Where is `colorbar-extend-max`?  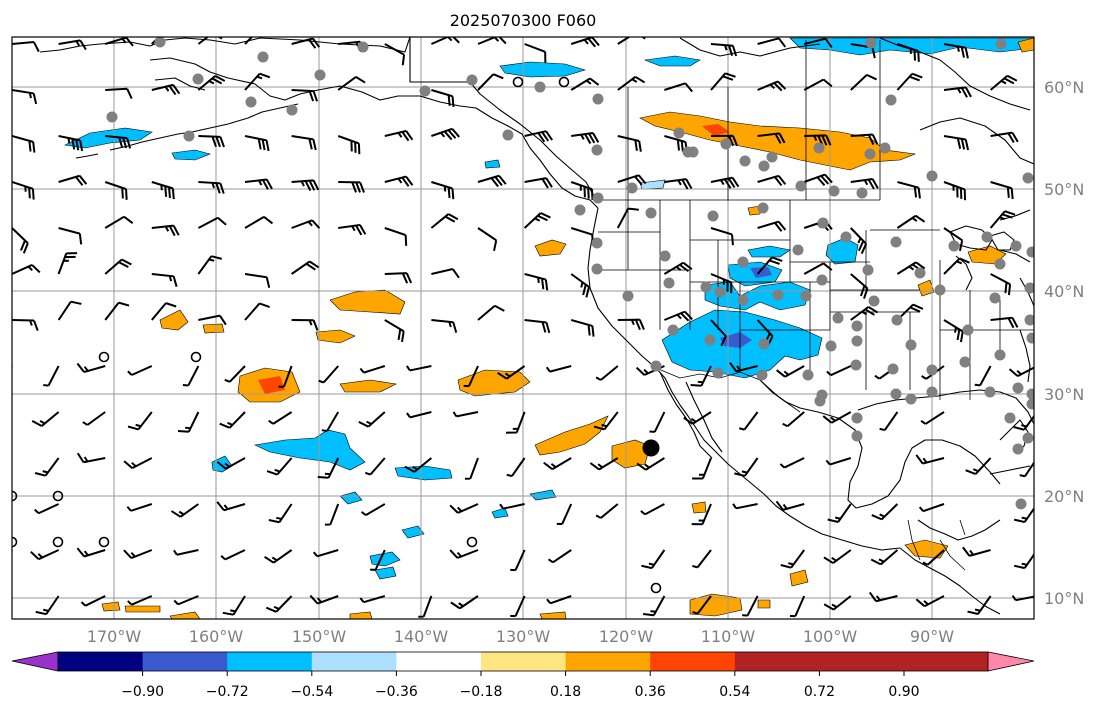 colorbar-extend-max is located at coordinates (1011, 661).